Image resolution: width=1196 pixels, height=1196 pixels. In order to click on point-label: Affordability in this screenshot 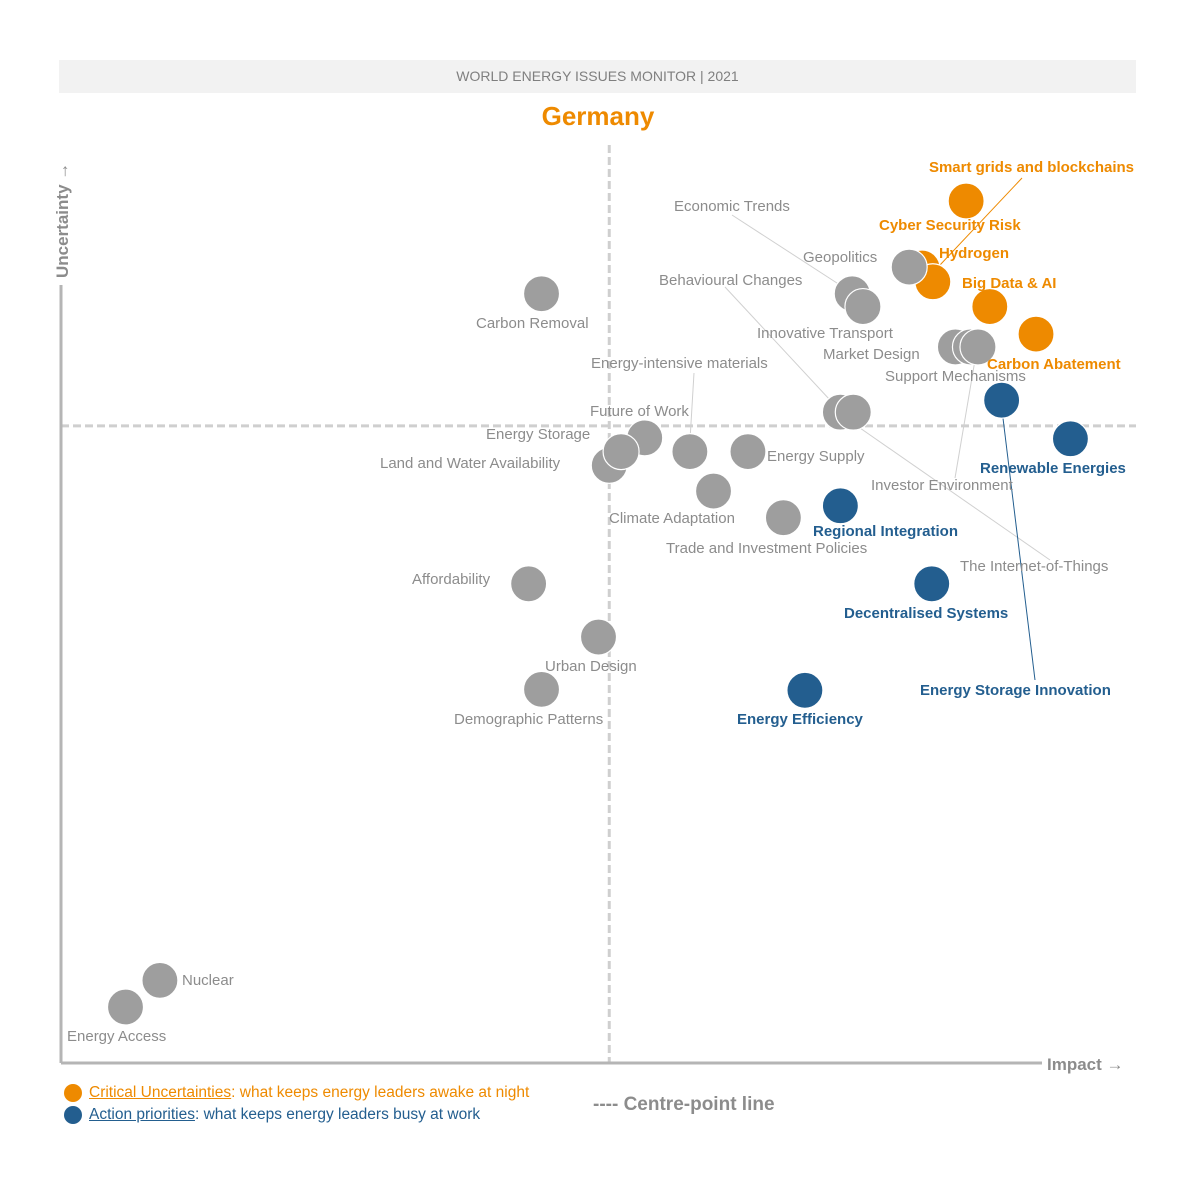, I will do `click(451, 579)`.